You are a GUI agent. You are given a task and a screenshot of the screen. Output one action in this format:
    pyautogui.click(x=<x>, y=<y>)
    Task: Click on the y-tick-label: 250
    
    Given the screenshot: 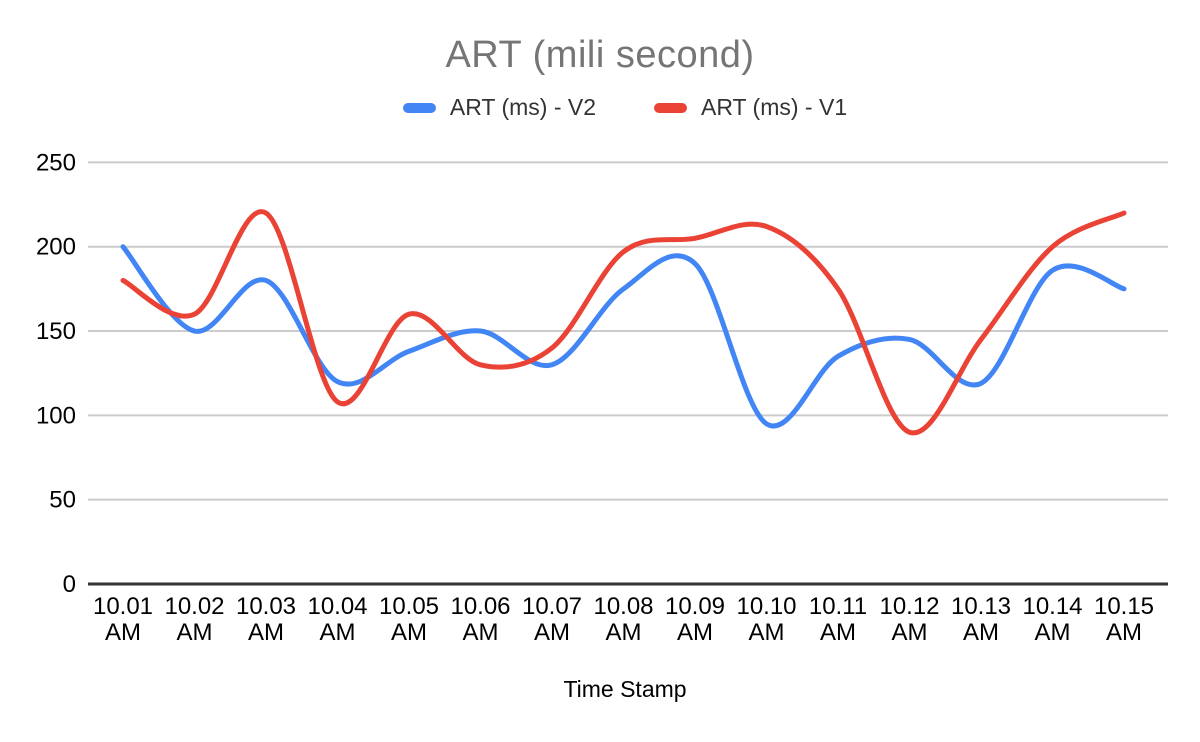 What is the action you would take?
    pyautogui.click(x=56, y=162)
    